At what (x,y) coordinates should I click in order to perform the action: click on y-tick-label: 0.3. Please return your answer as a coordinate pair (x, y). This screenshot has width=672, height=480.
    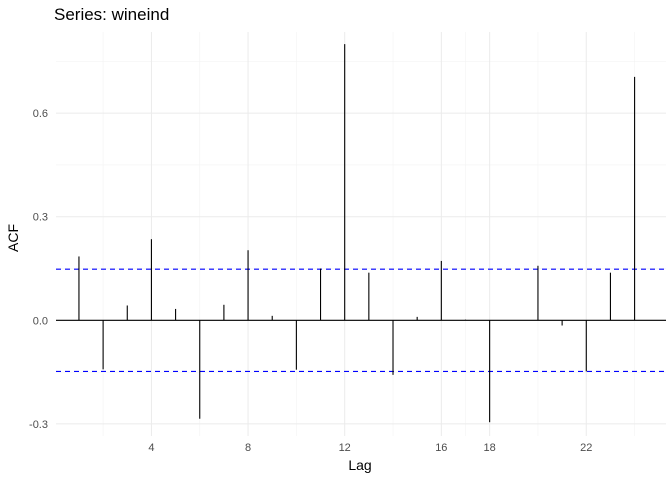
    Looking at the image, I should click on (40, 218).